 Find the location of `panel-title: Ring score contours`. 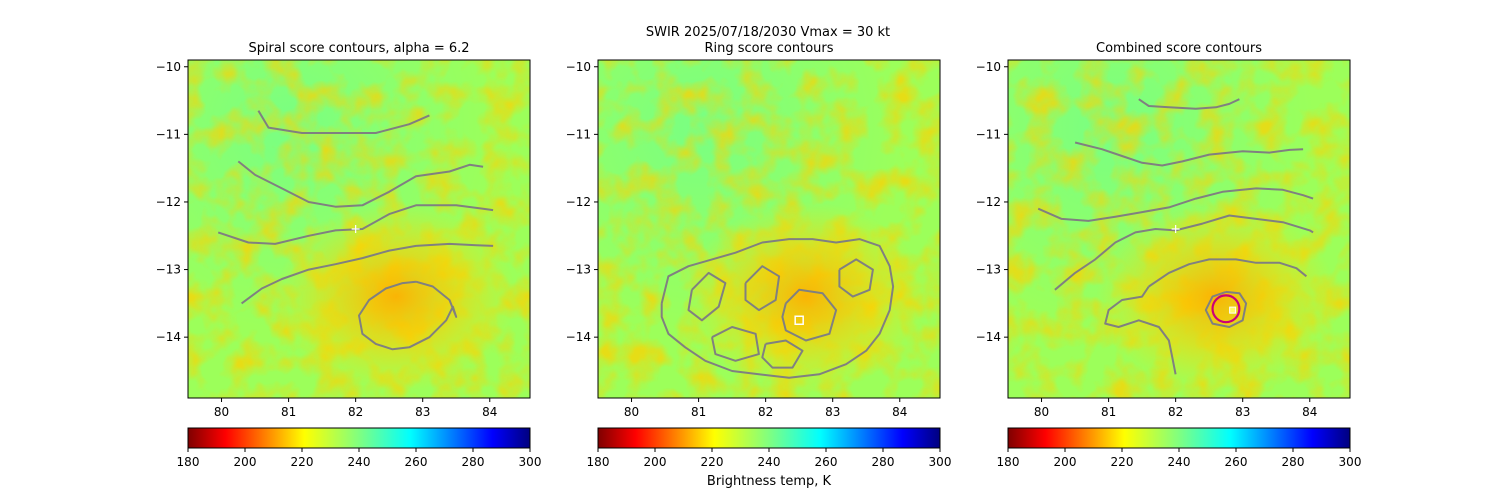

panel-title: Ring score contours is located at coordinates (768, 48).